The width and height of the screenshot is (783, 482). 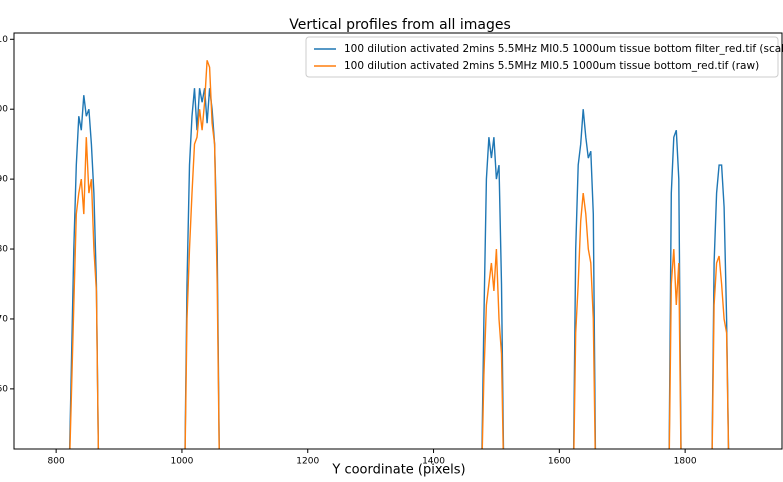 I want to click on y-tick-label: 60, so click(x=4, y=389).